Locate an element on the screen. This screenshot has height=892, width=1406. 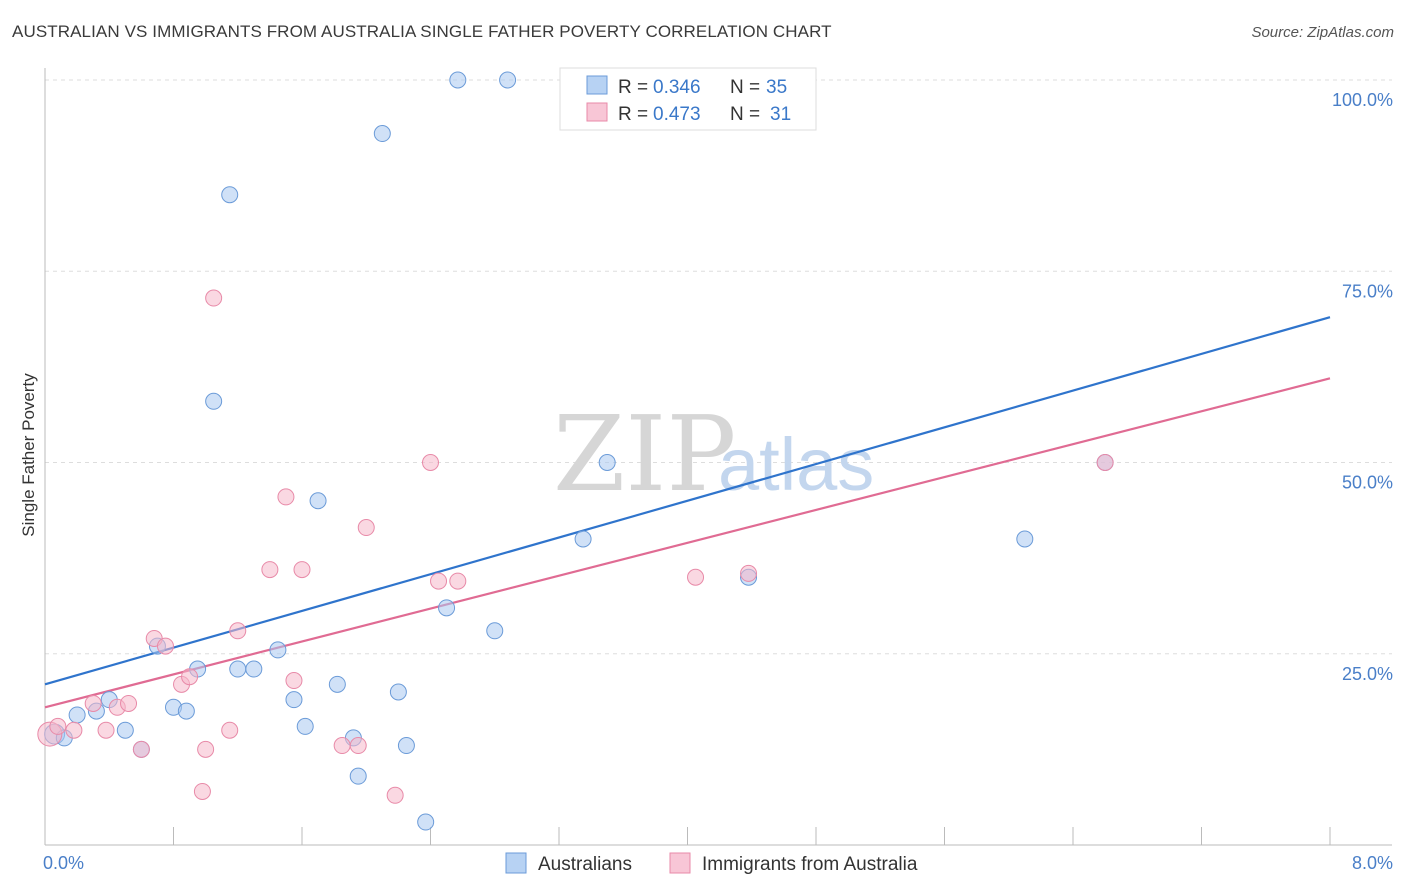
bottom-legend-australians: Australians is located at coordinates (585, 864).